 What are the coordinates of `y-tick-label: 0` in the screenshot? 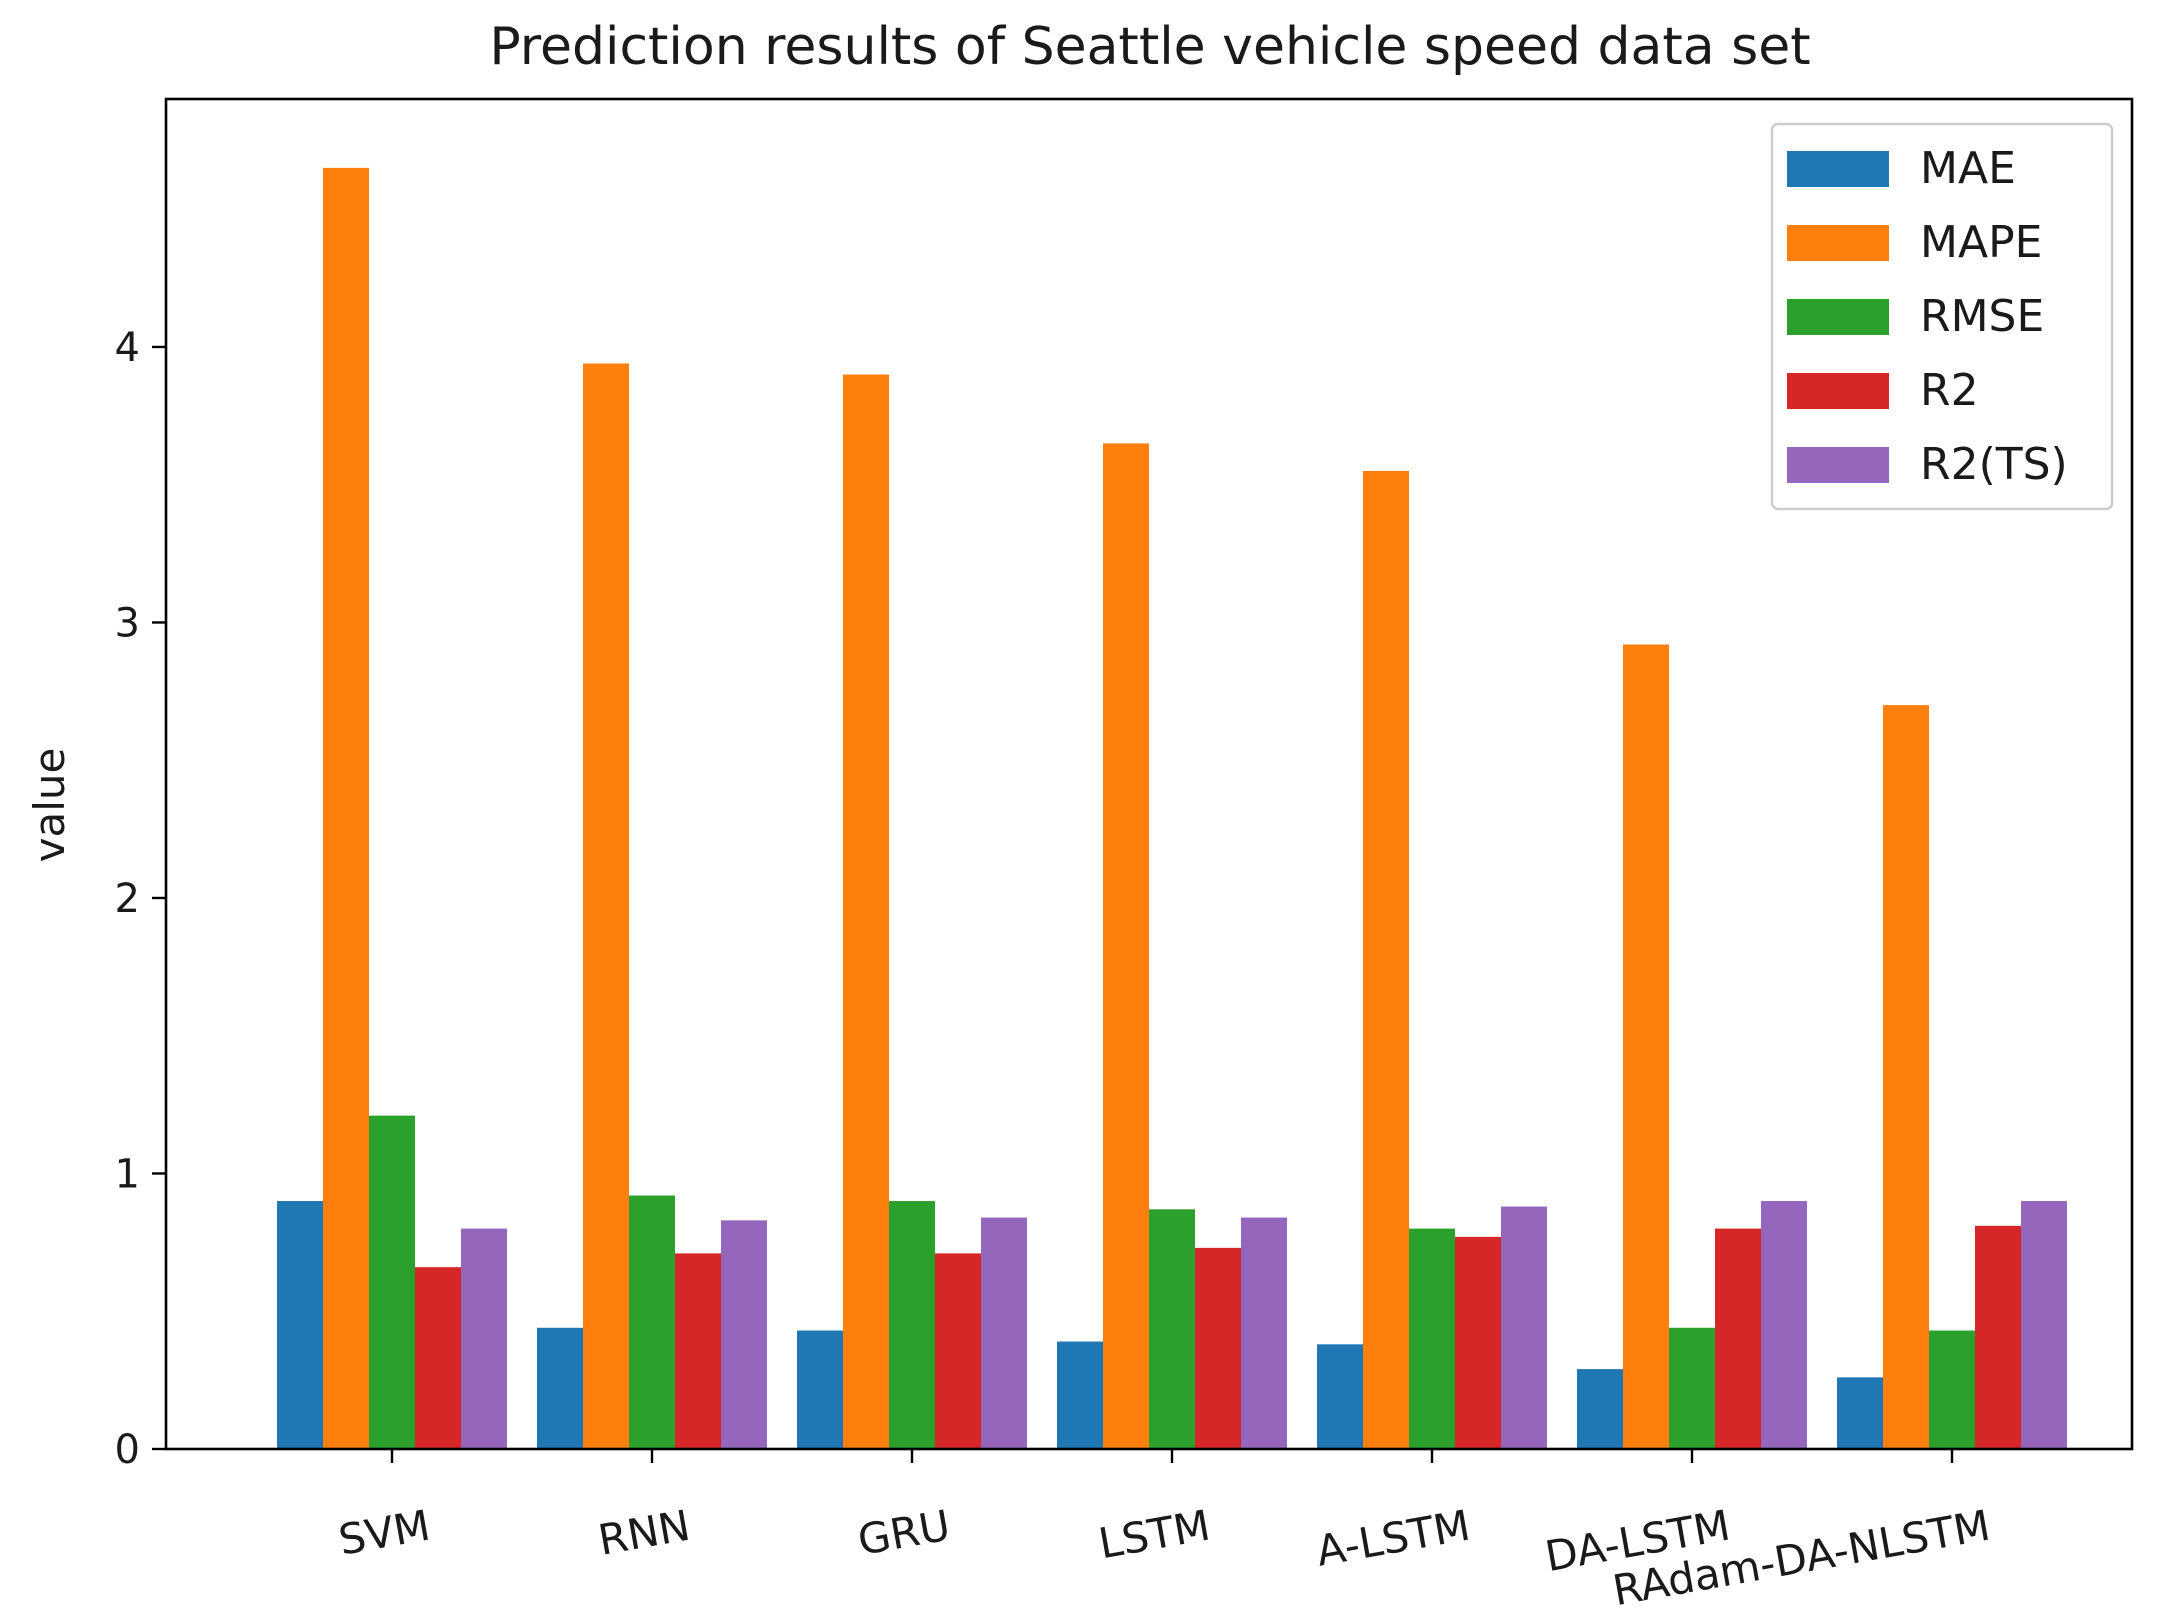 It's located at (127, 1450).